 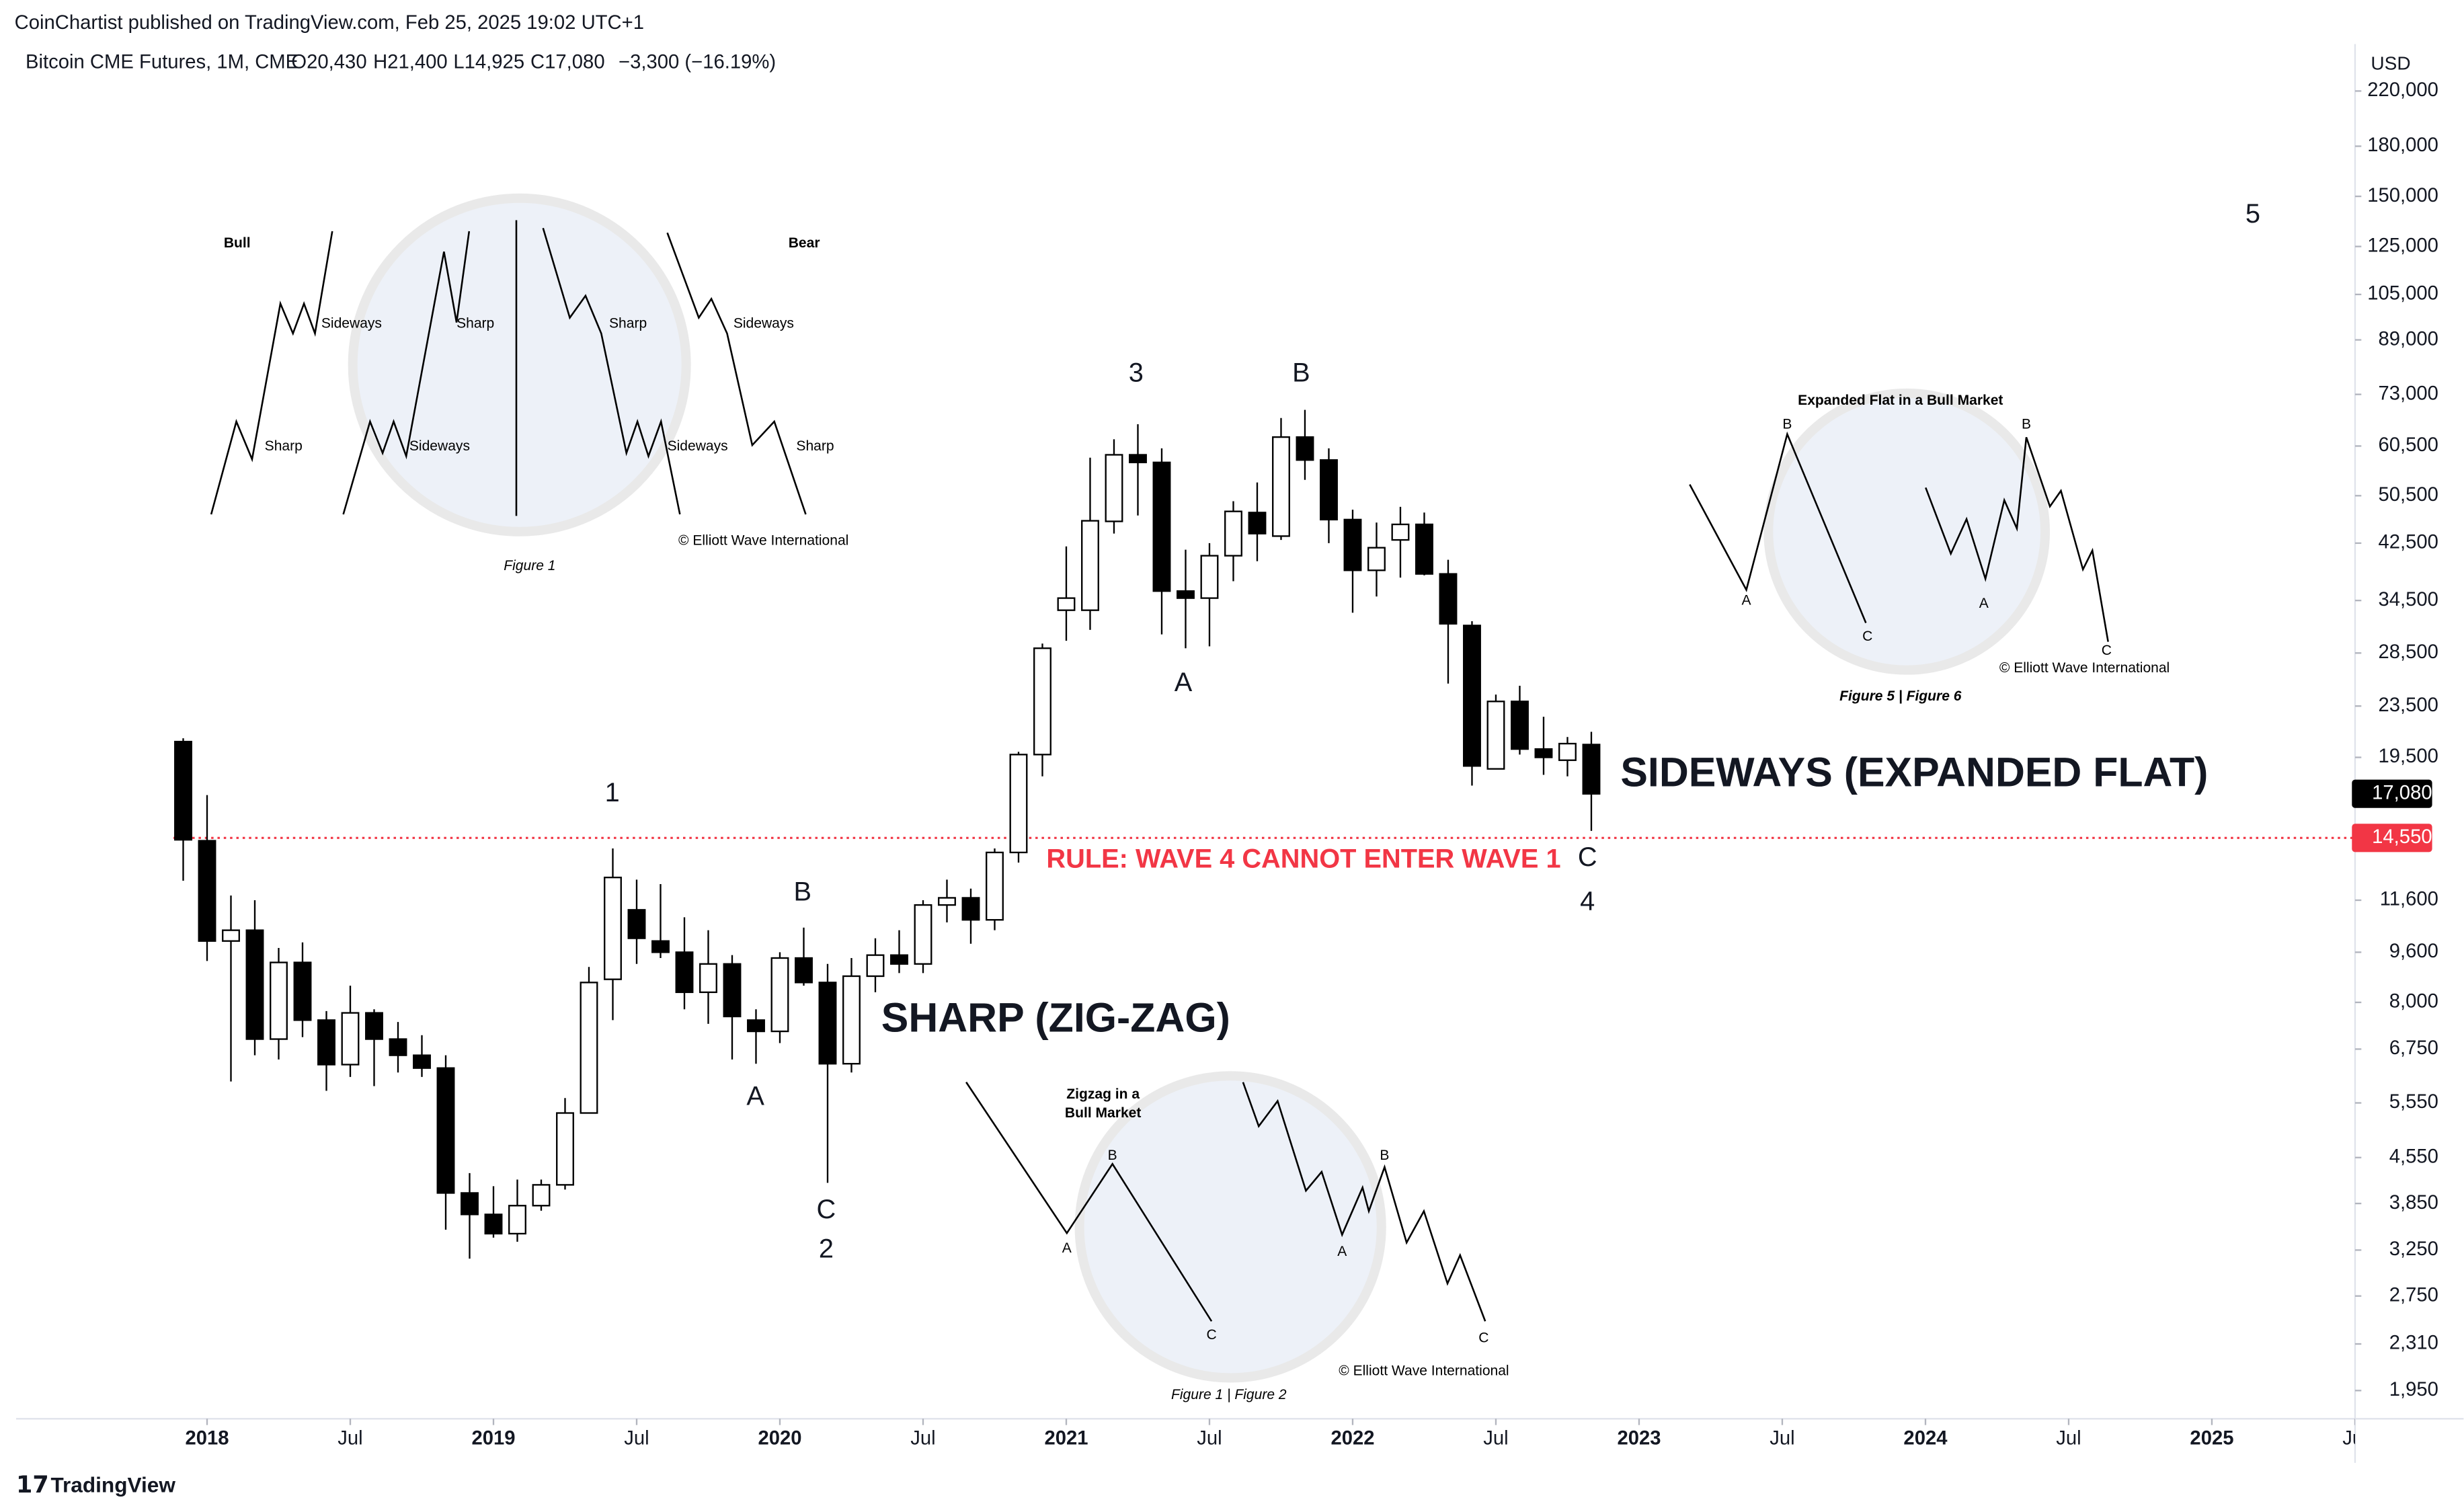 I want to click on y-tick-label: 9,600, so click(x=2413, y=952).